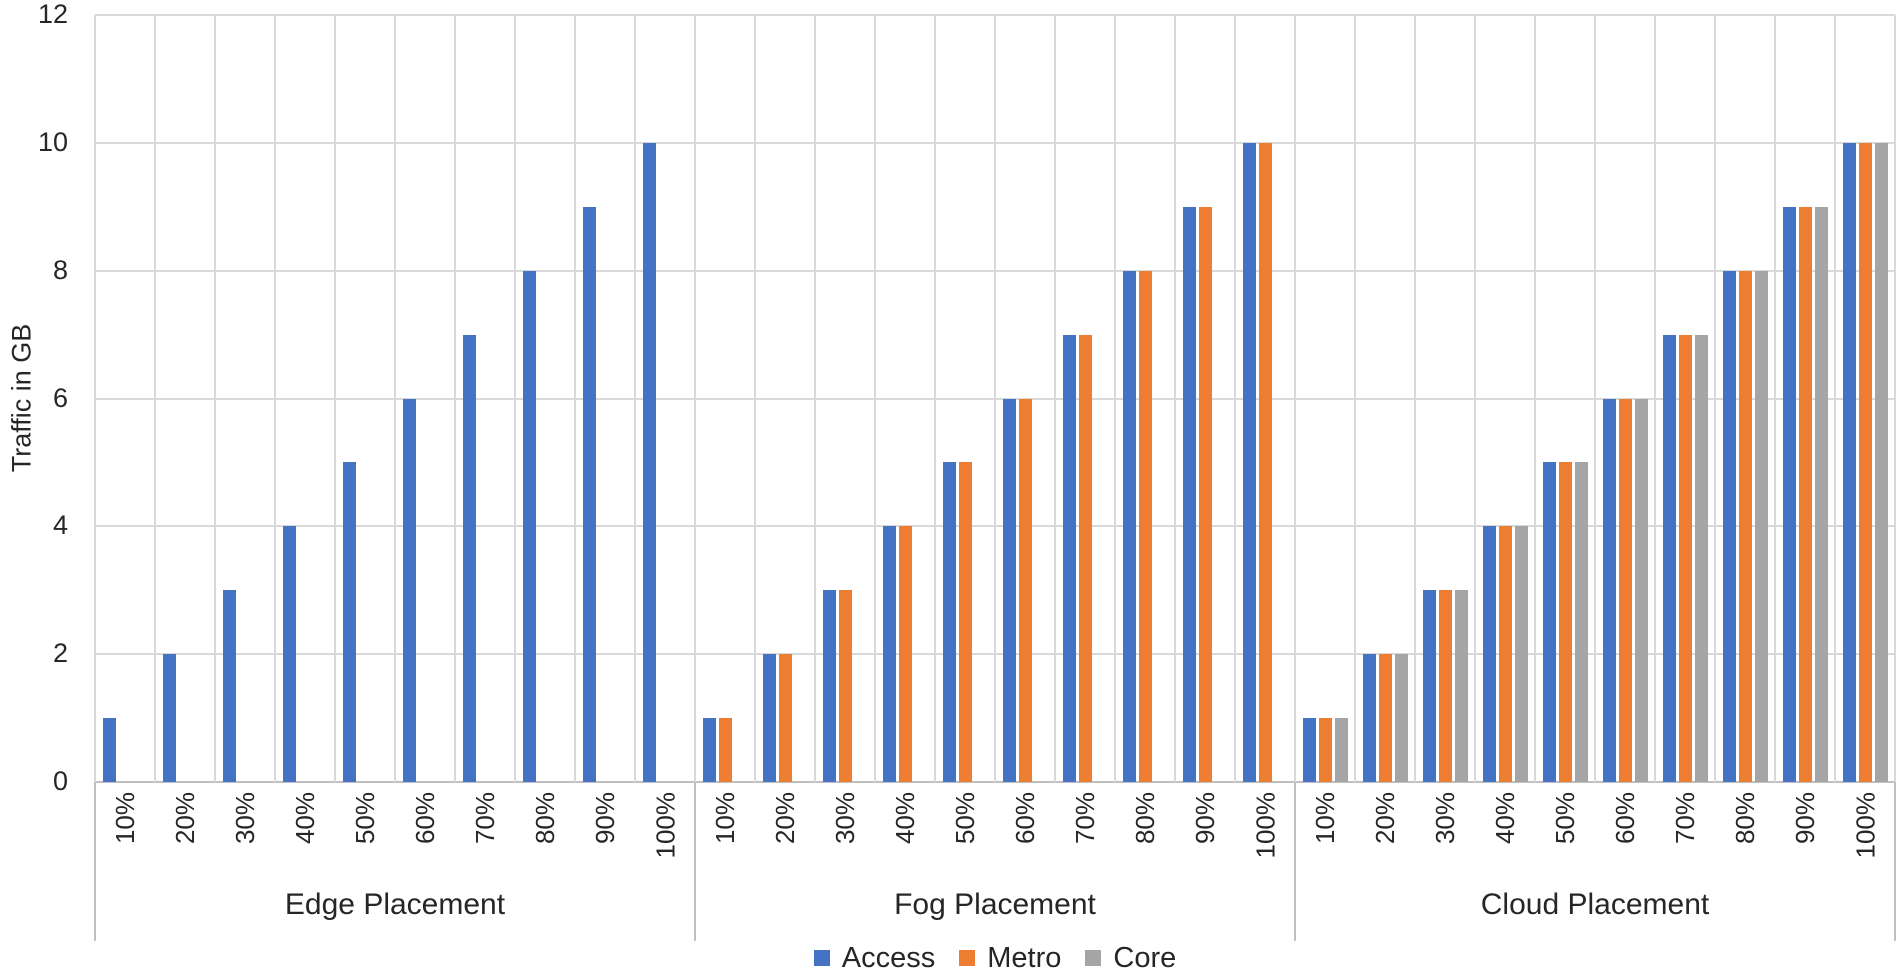  I want to click on y-tick-label: 6, so click(60, 397).